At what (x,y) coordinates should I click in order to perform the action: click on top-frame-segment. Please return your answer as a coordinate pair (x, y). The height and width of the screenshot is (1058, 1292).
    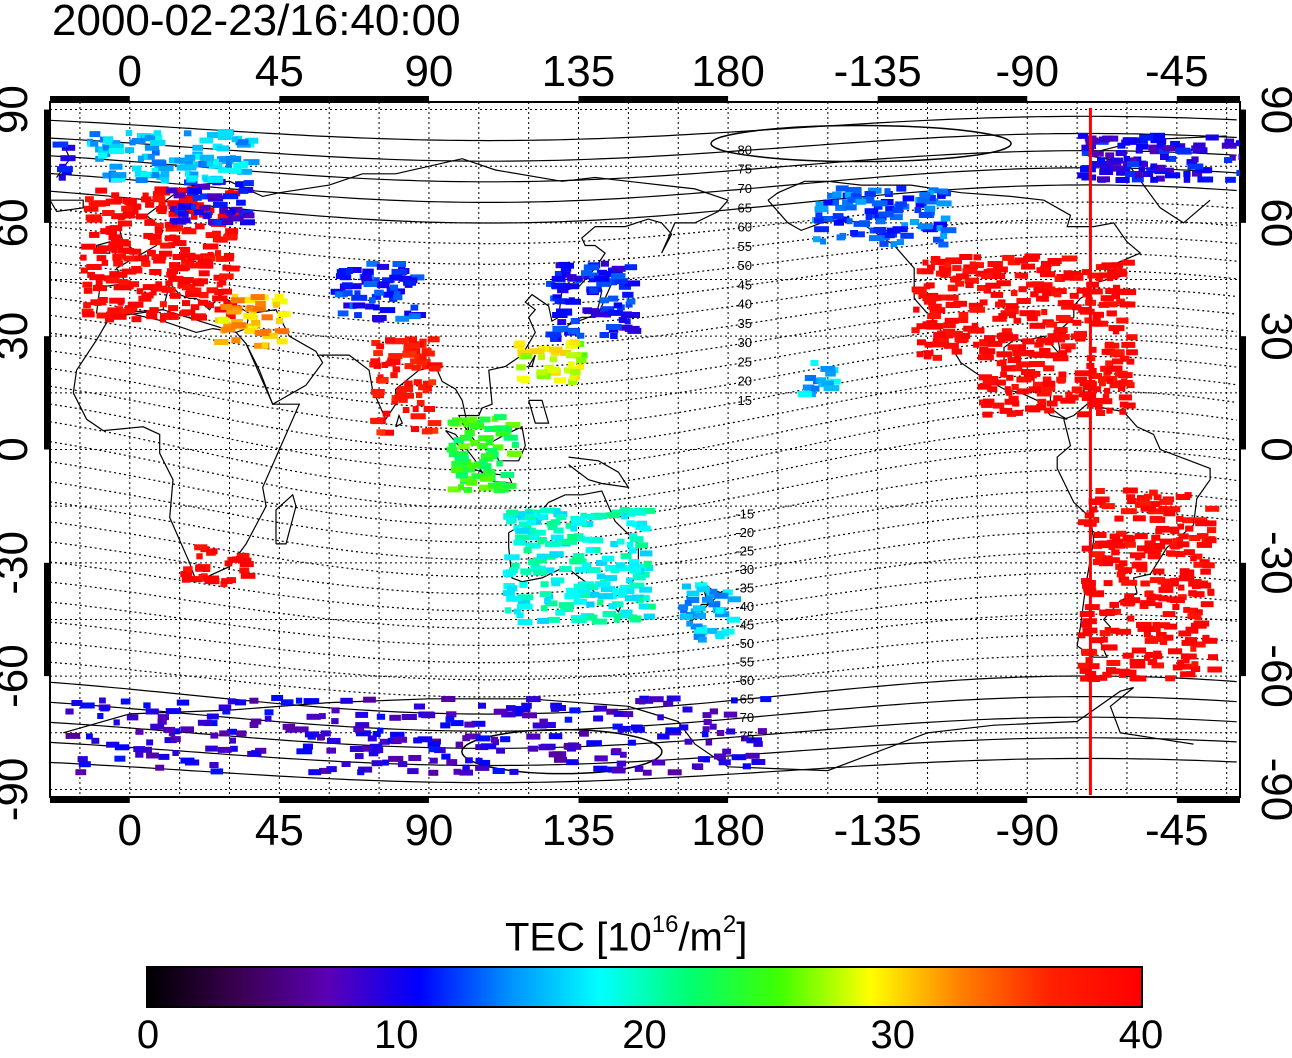
    Looking at the image, I should click on (354, 99).